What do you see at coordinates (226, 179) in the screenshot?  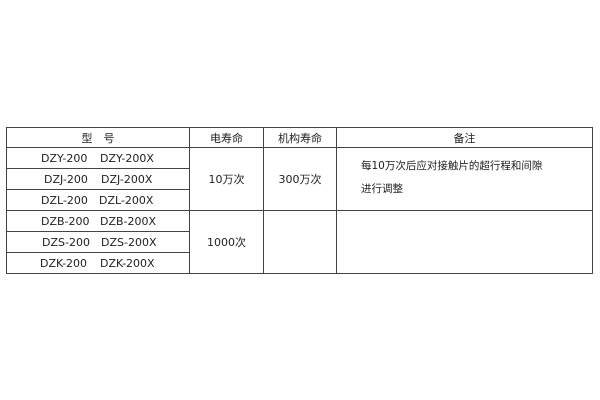 I see `group1-electrical-life: 10万次` at bounding box center [226, 179].